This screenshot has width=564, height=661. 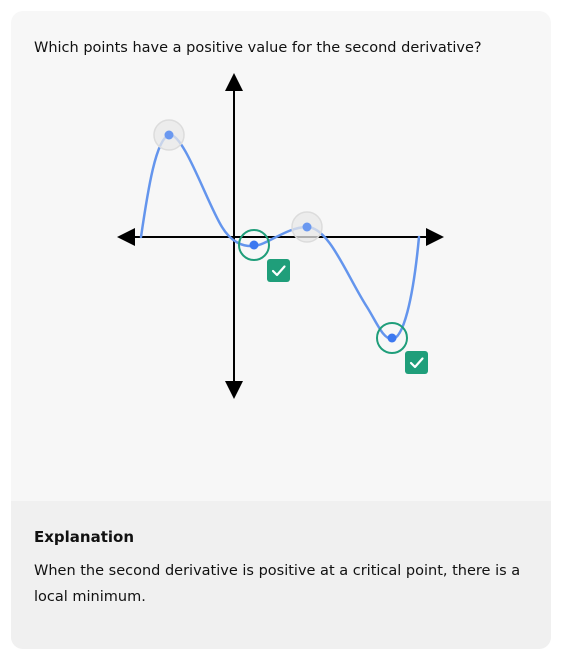 I want to click on explanation-title: Explanation, so click(x=84, y=537).